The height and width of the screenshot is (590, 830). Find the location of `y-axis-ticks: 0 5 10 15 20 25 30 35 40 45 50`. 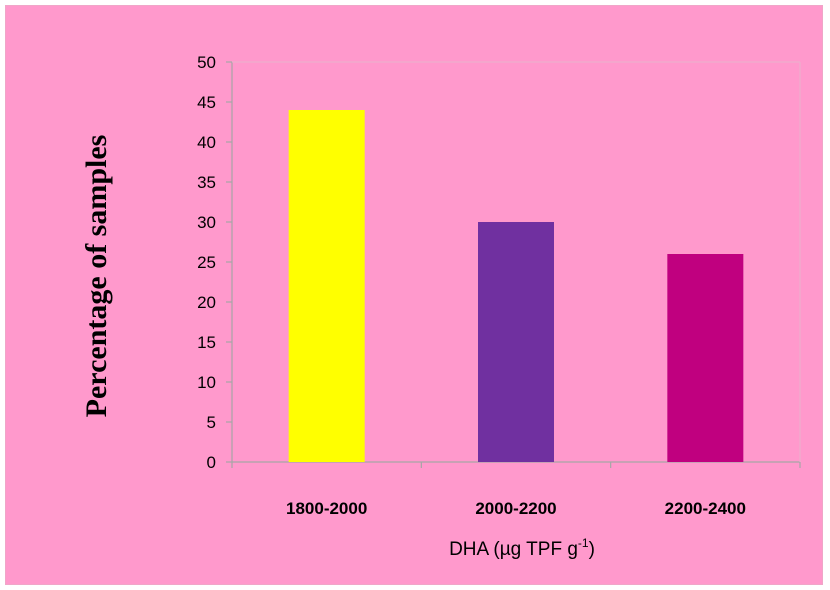

y-axis-ticks: 0 5 10 15 20 25 30 35 40 45 50 is located at coordinates (214, 262).